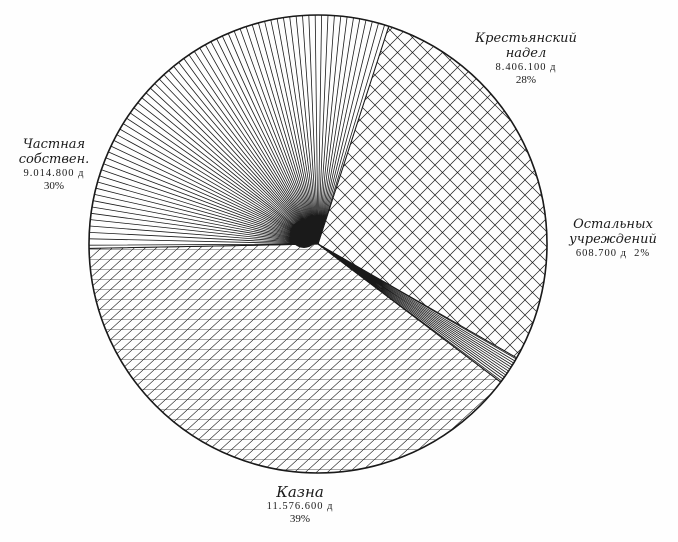 This screenshot has width=678, height=542. I want to click on label-other-institutions-value-percent: 608.700 д 2%, so click(613, 254).